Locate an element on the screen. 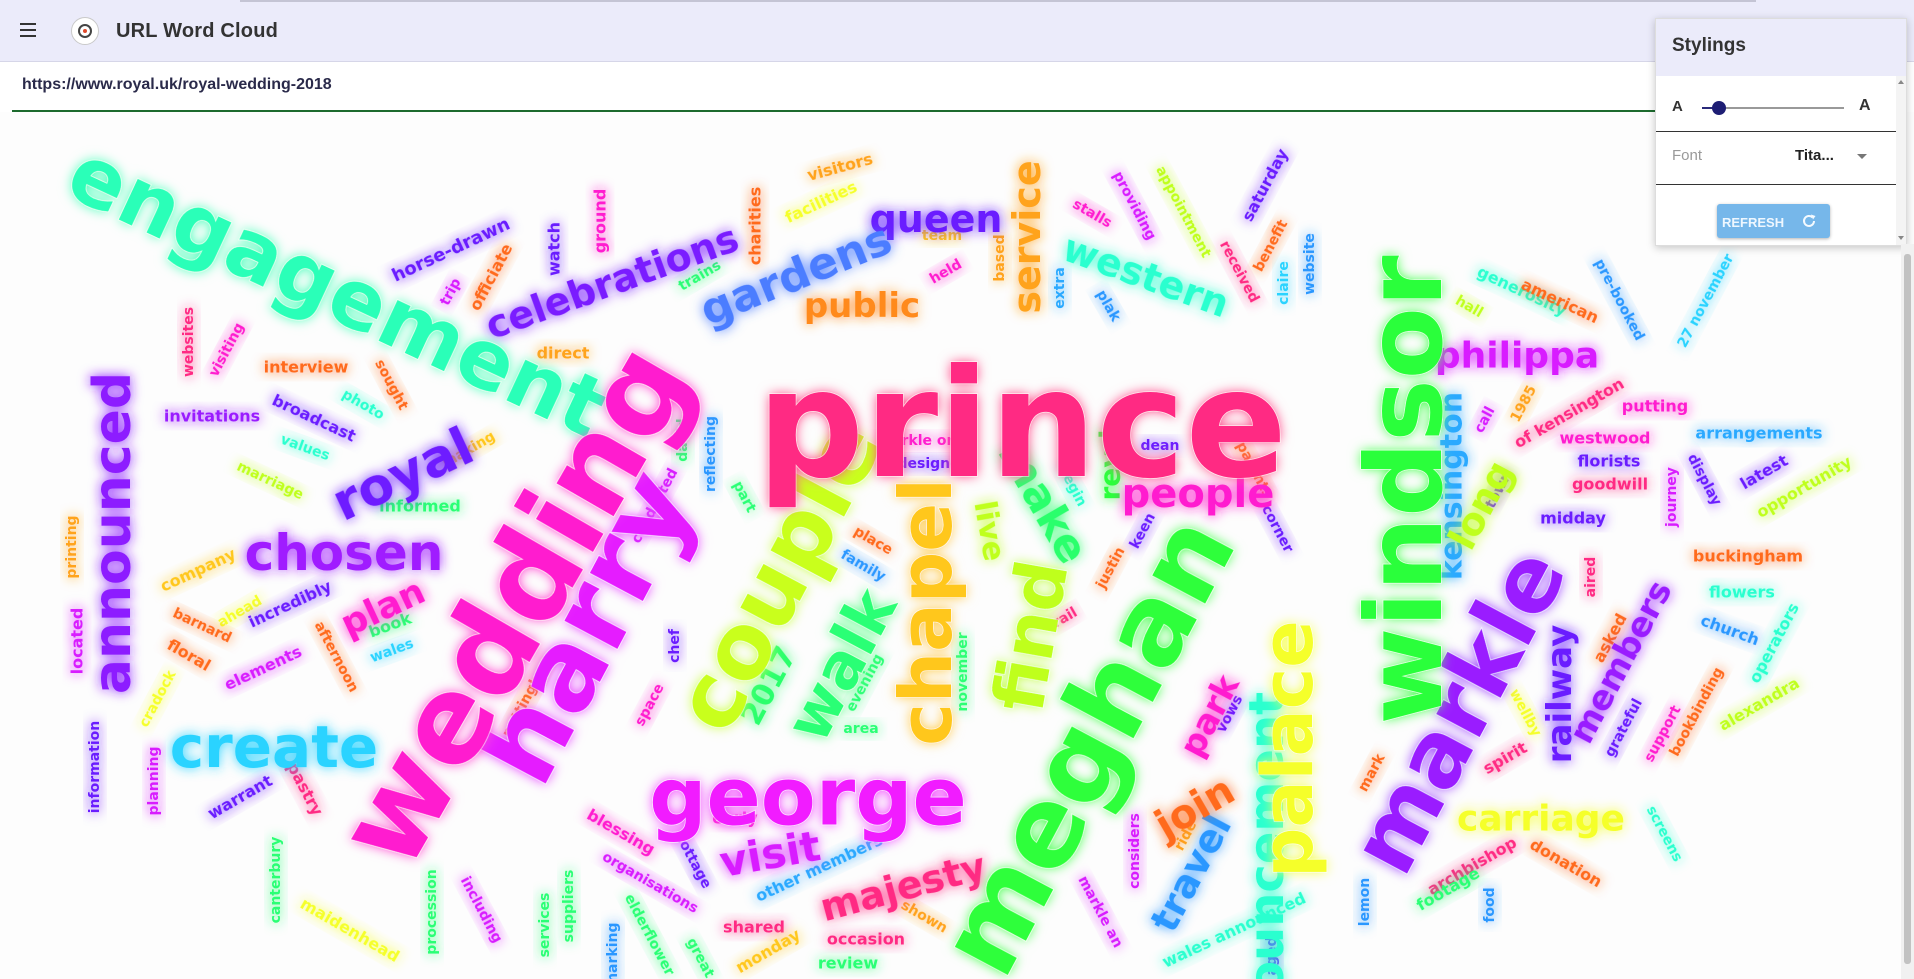 The width and height of the screenshot is (1914, 979). cloud-word: services is located at coordinates (545, 925).